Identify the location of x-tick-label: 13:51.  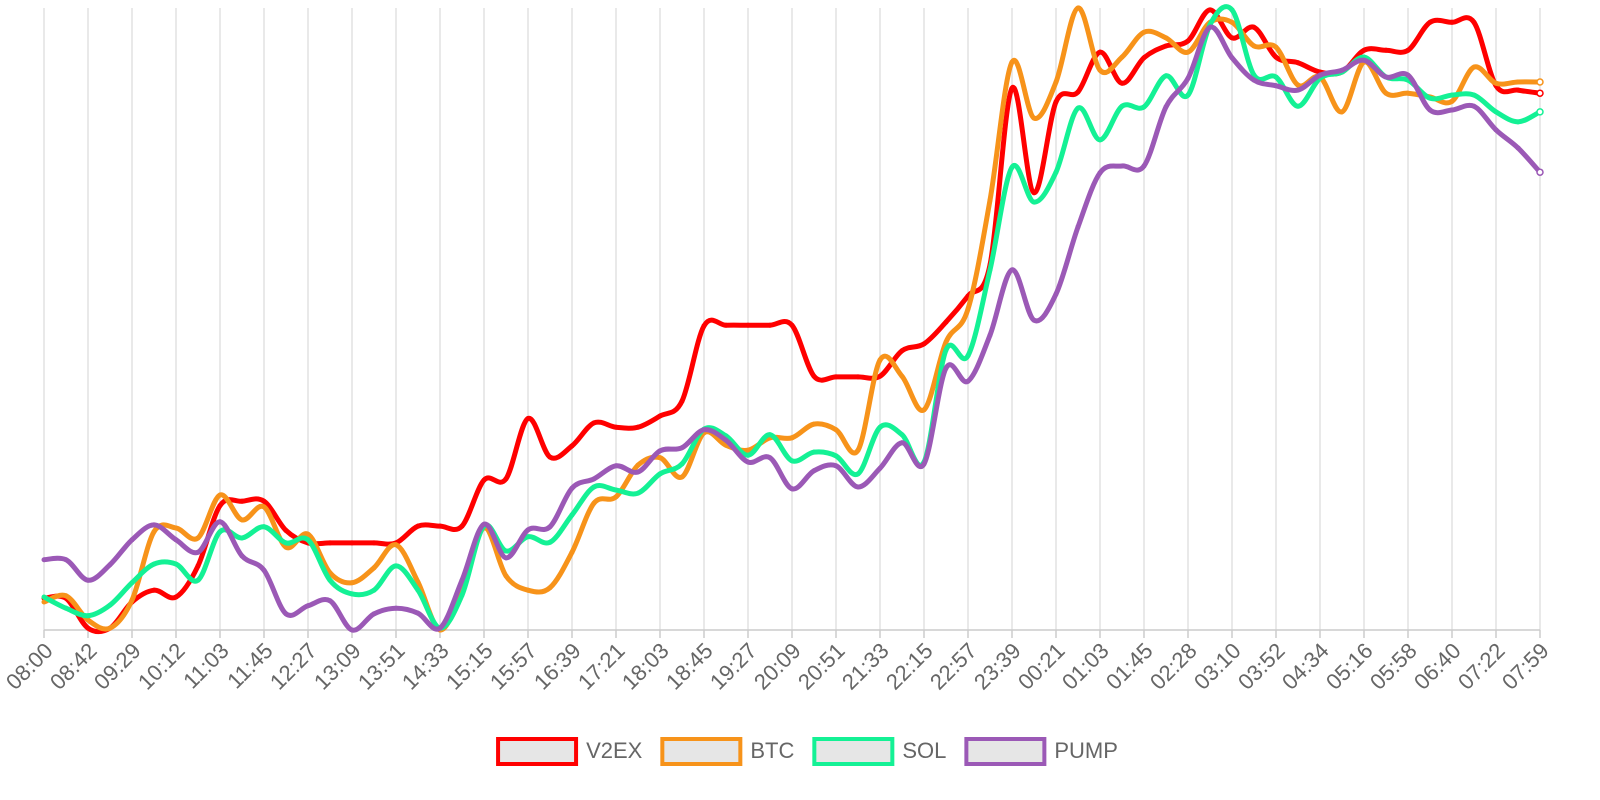
(381, 666).